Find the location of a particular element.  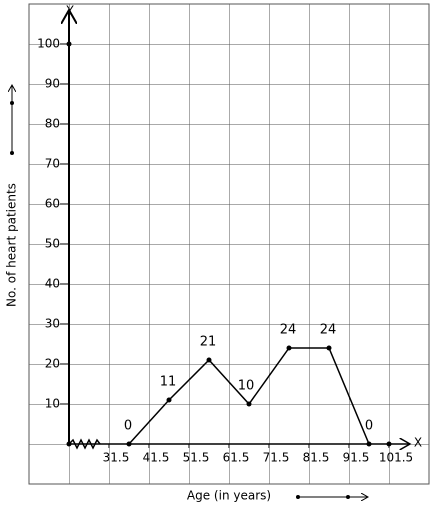

x-tick-label: 71.5 is located at coordinates (276, 458).